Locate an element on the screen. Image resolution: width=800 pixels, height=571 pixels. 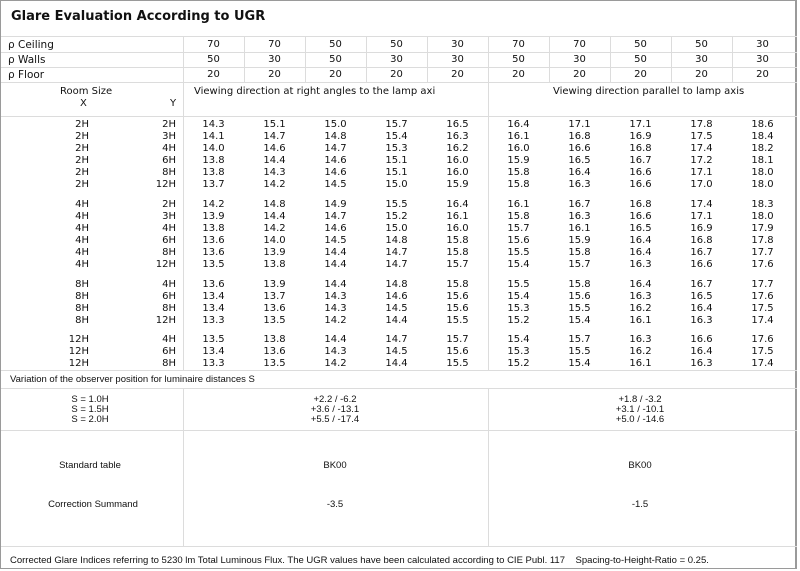
ugr-value: 17.4 is located at coordinates (701, 204).